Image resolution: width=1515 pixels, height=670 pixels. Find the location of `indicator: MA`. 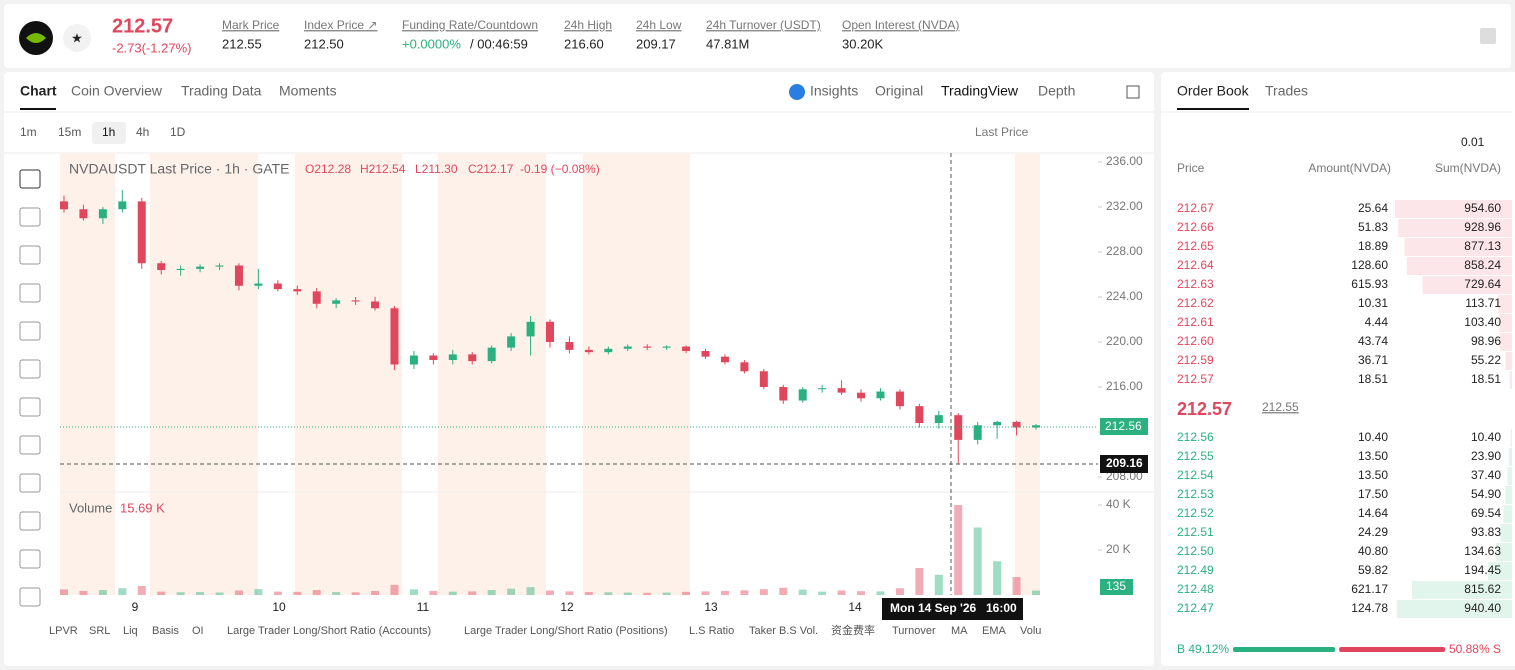

indicator: MA is located at coordinates (959, 631).